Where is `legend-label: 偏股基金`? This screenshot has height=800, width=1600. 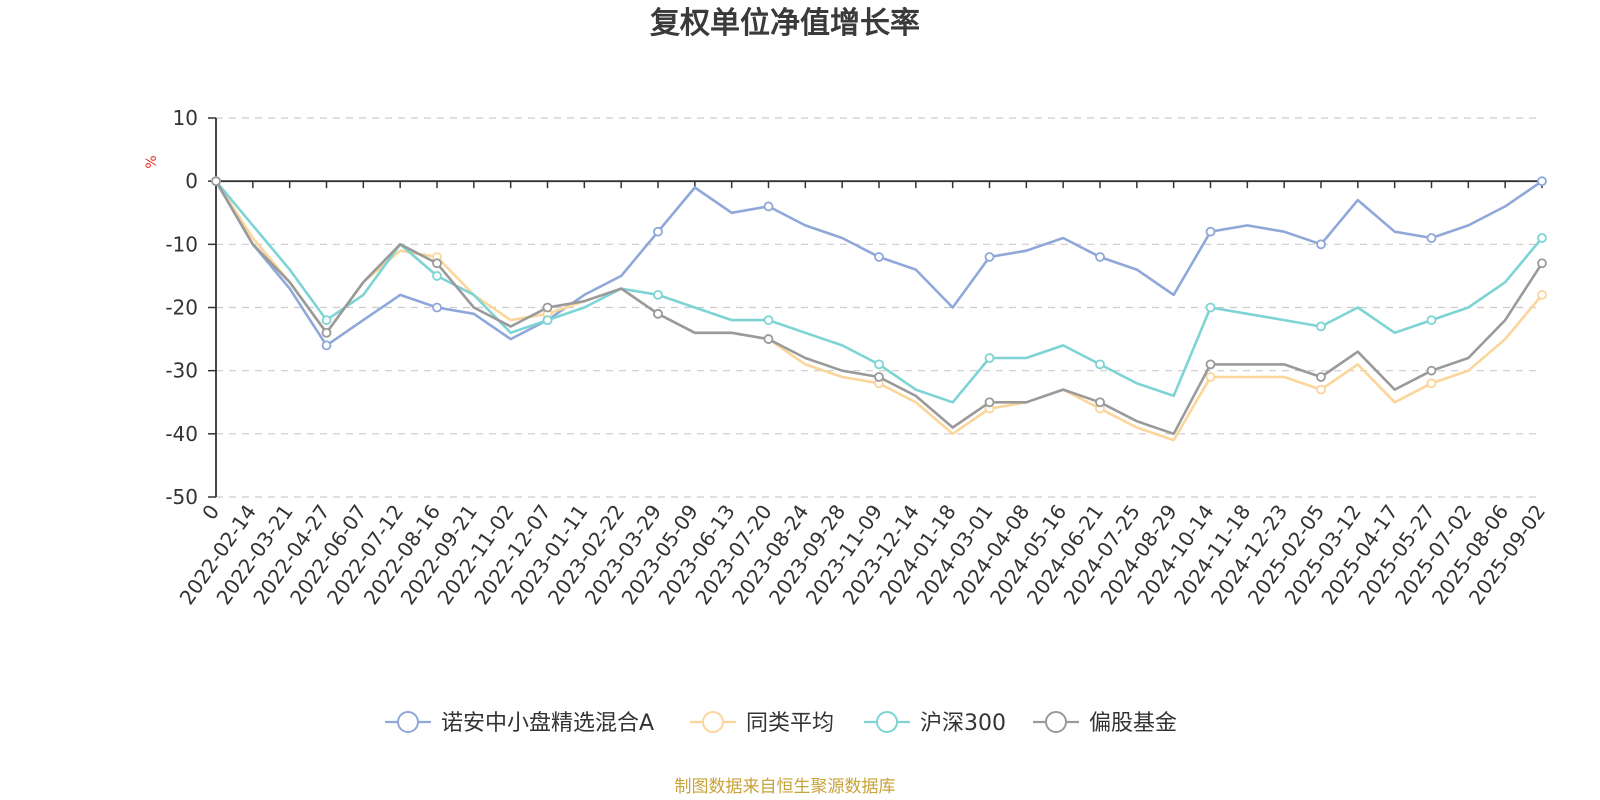 legend-label: 偏股基金 is located at coordinates (1133, 723).